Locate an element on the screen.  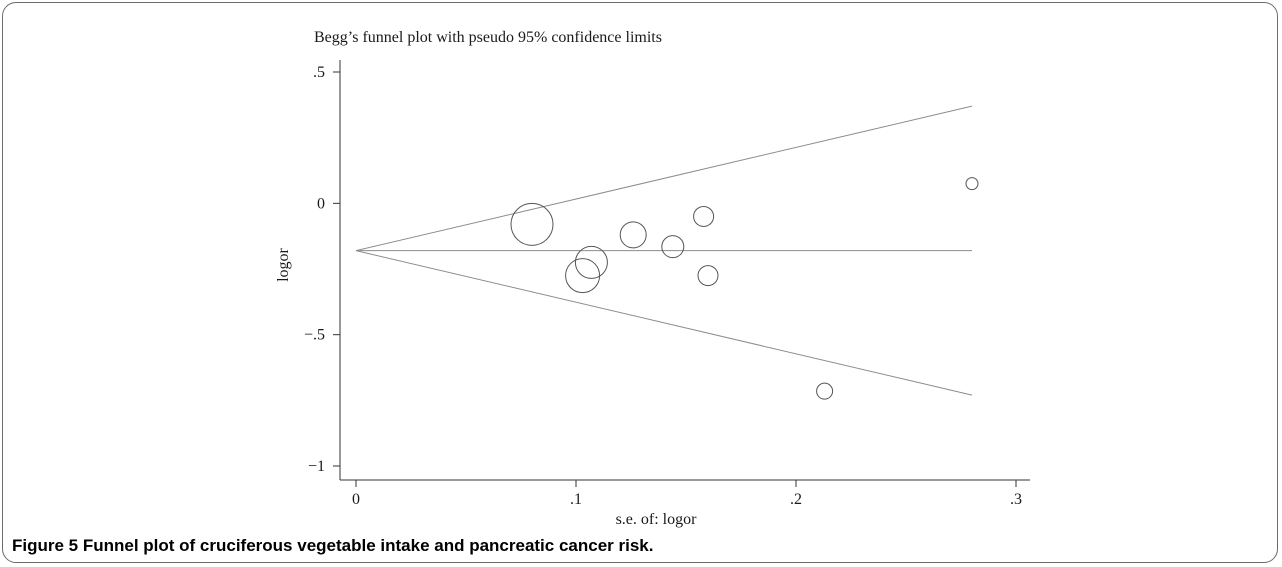
x-axis-label: s.e. of: logor is located at coordinates (657, 519).